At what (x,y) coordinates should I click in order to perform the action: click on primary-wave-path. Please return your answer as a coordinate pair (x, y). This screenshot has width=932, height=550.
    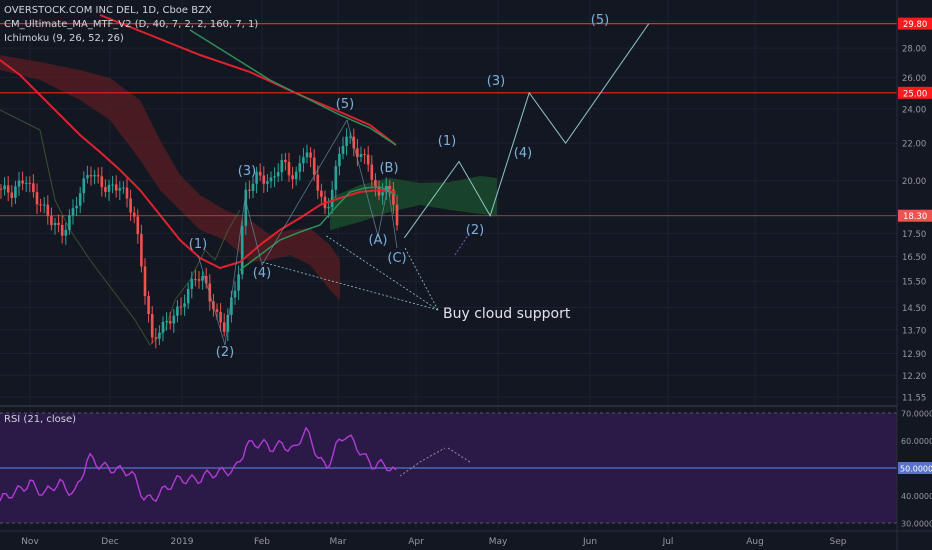
    Looking at the image, I should click on (286, 232).